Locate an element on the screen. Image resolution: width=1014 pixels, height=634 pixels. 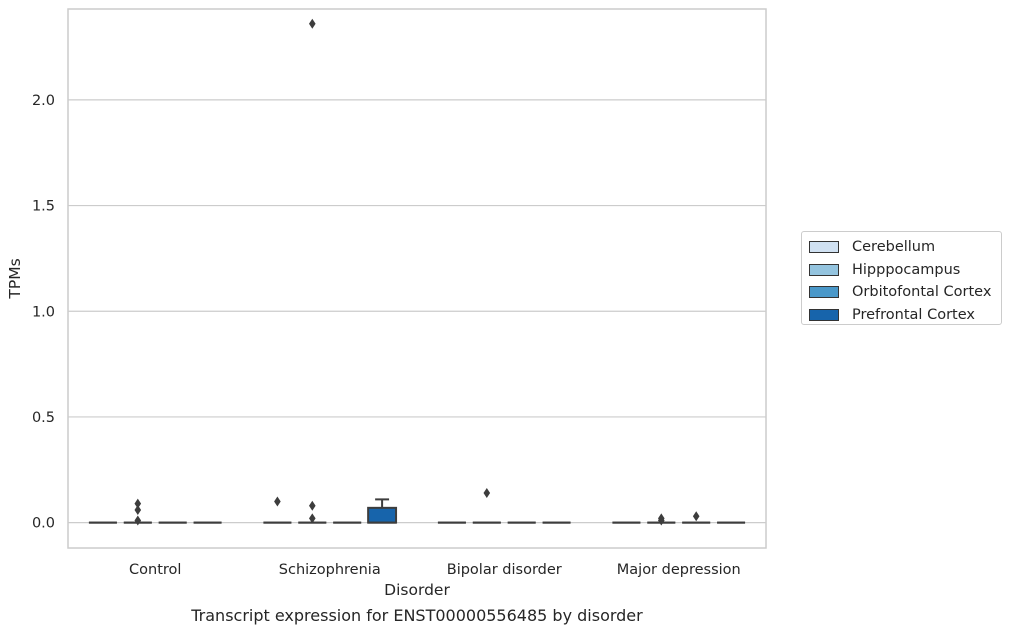
x-axis-label: Disorder is located at coordinates (417, 590).